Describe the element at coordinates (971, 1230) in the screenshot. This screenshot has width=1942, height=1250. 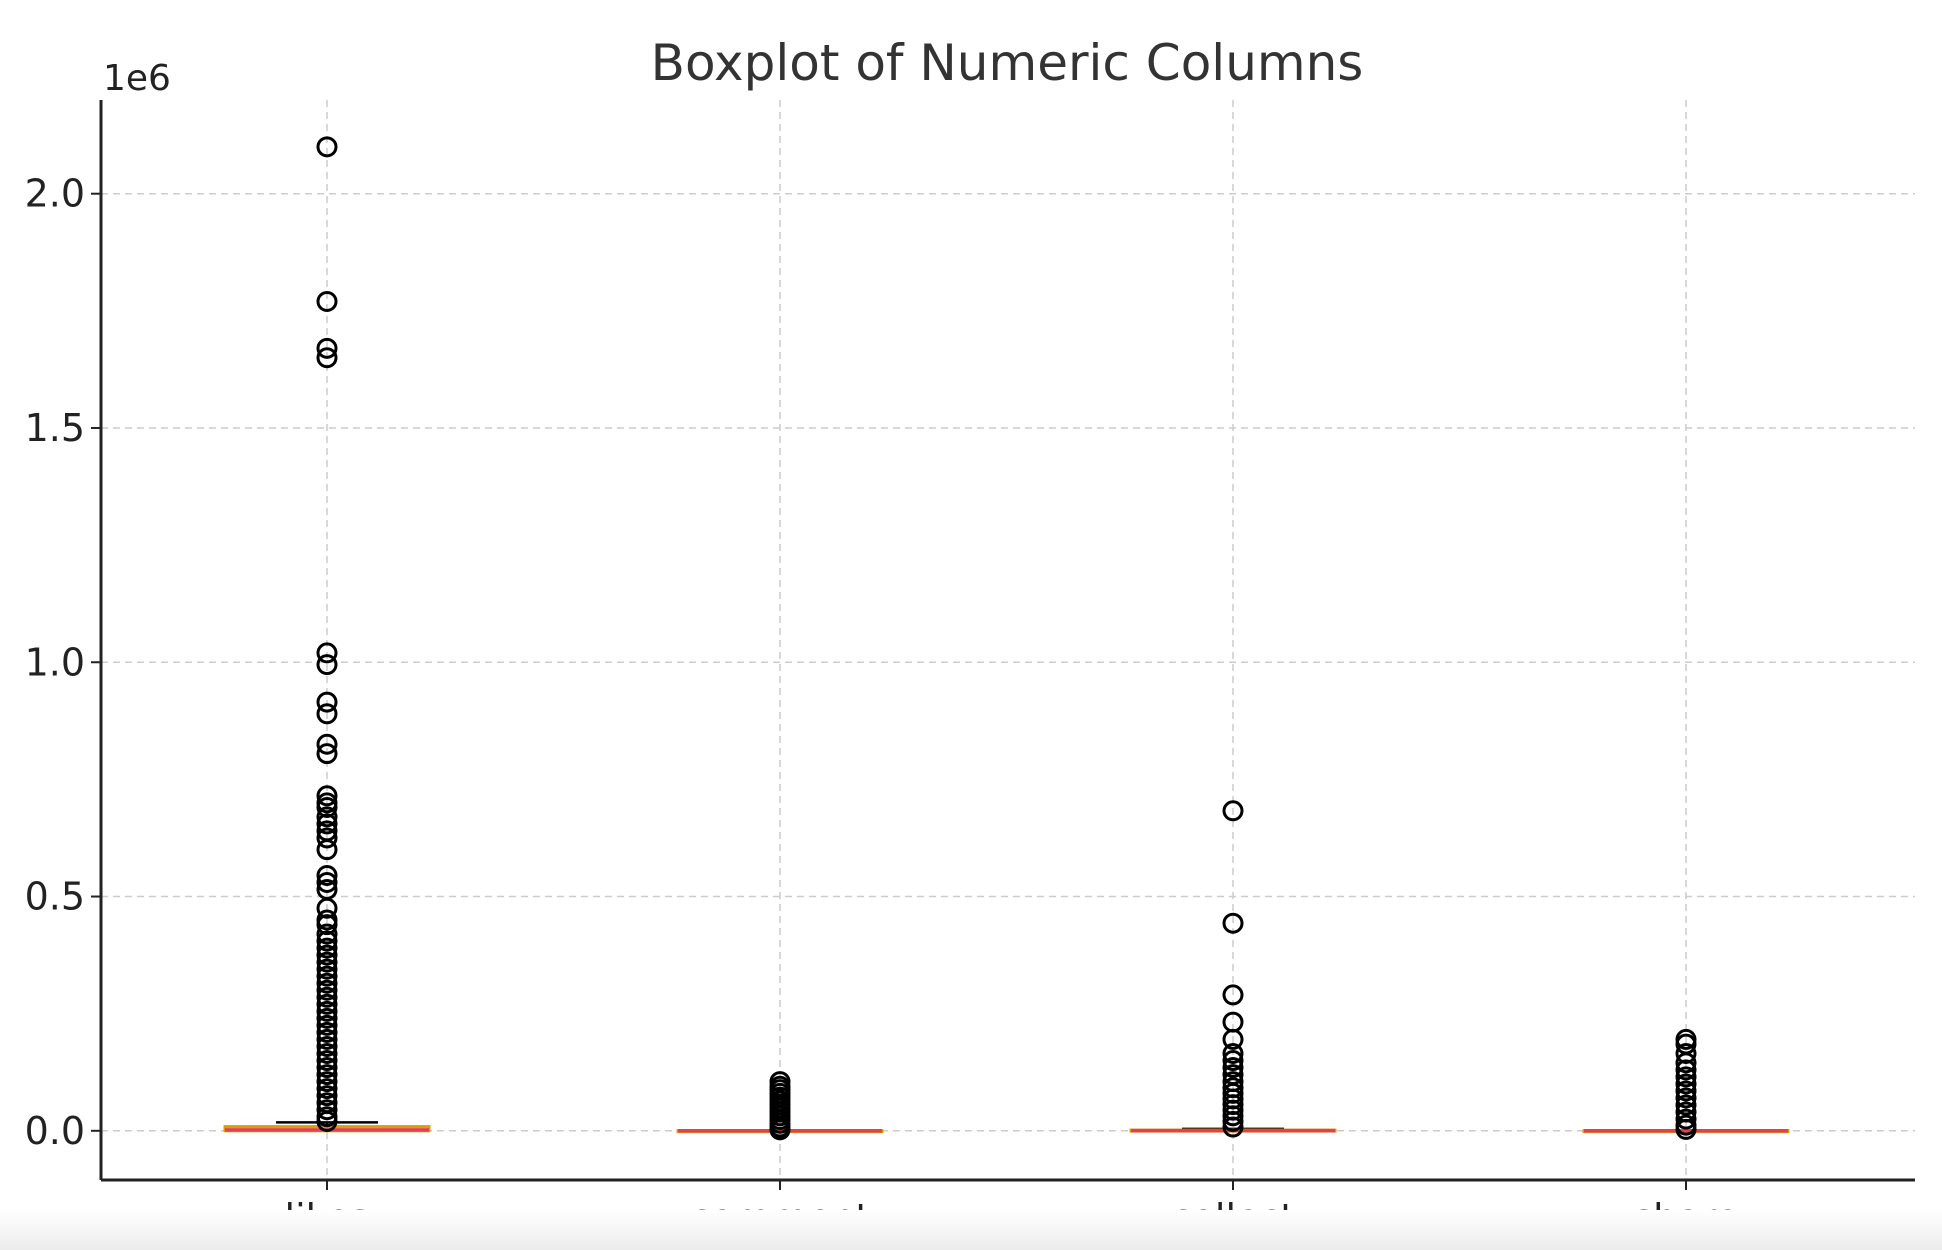
I see `window-bottom-edge` at that location.